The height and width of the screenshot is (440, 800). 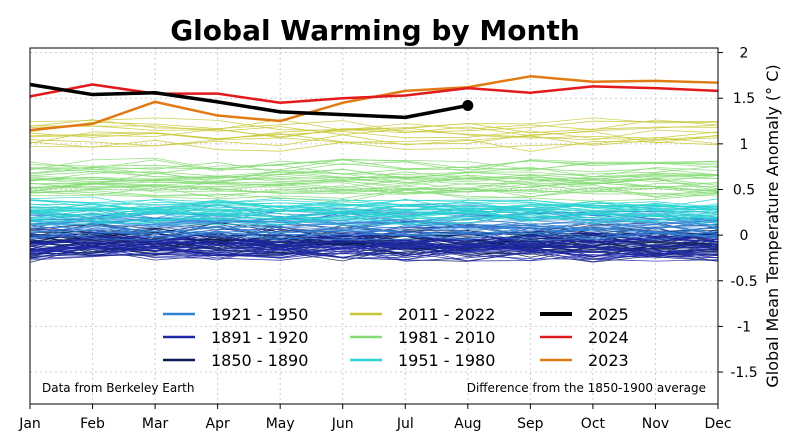 What do you see at coordinates (744, 145) in the screenshot?
I see `y-tick-label: 1` at bounding box center [744, 145].